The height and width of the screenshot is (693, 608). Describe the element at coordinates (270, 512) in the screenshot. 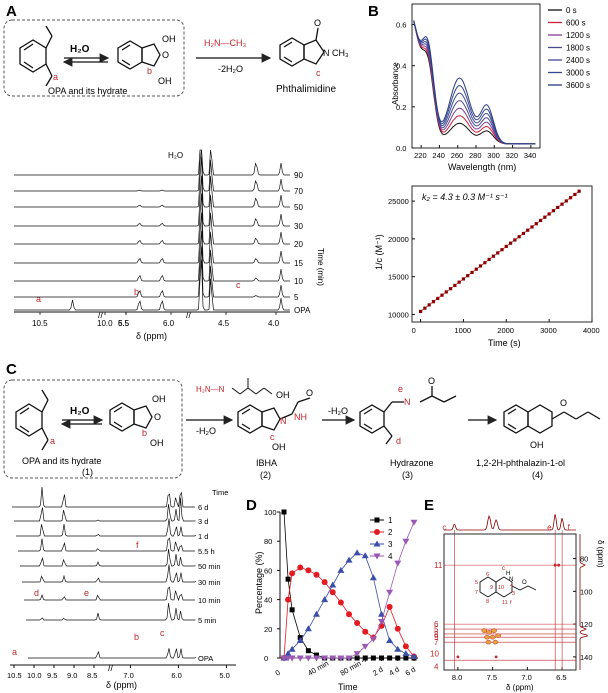

I see `pct-ytick-label: 100` at that location.